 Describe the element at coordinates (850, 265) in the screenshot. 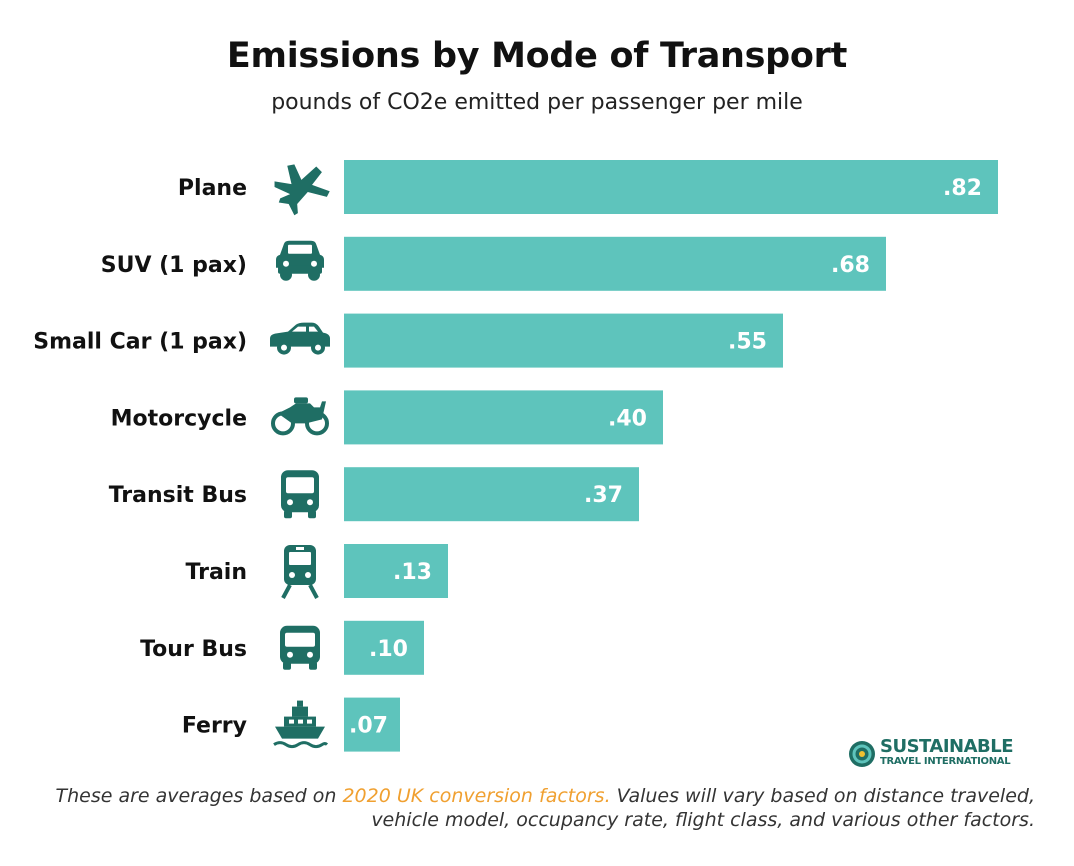

I see `value-label: .68` at that location.